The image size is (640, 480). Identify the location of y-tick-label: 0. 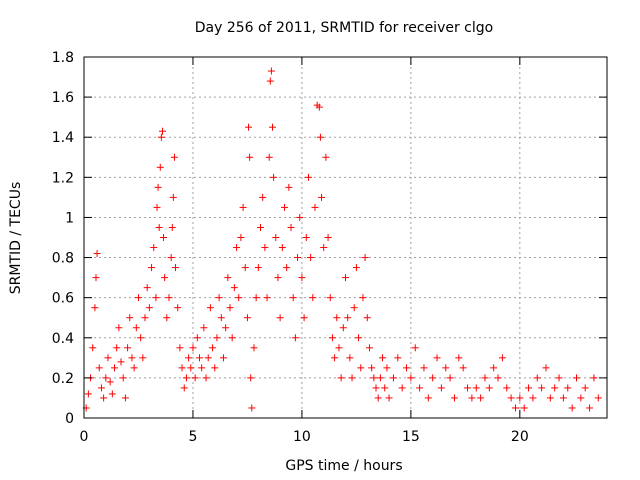
(69, 419).